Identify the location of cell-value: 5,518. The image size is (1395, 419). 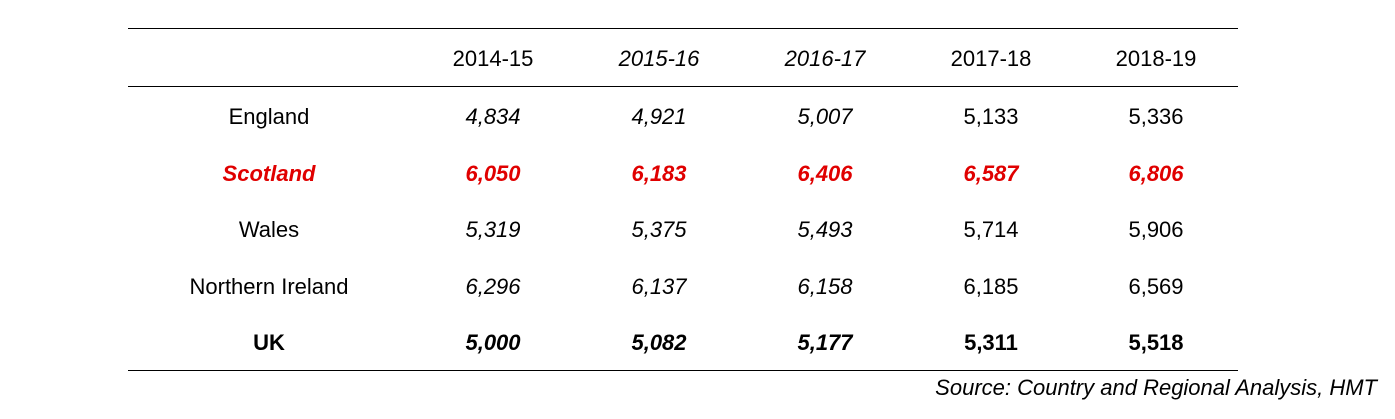
(1156, 342).